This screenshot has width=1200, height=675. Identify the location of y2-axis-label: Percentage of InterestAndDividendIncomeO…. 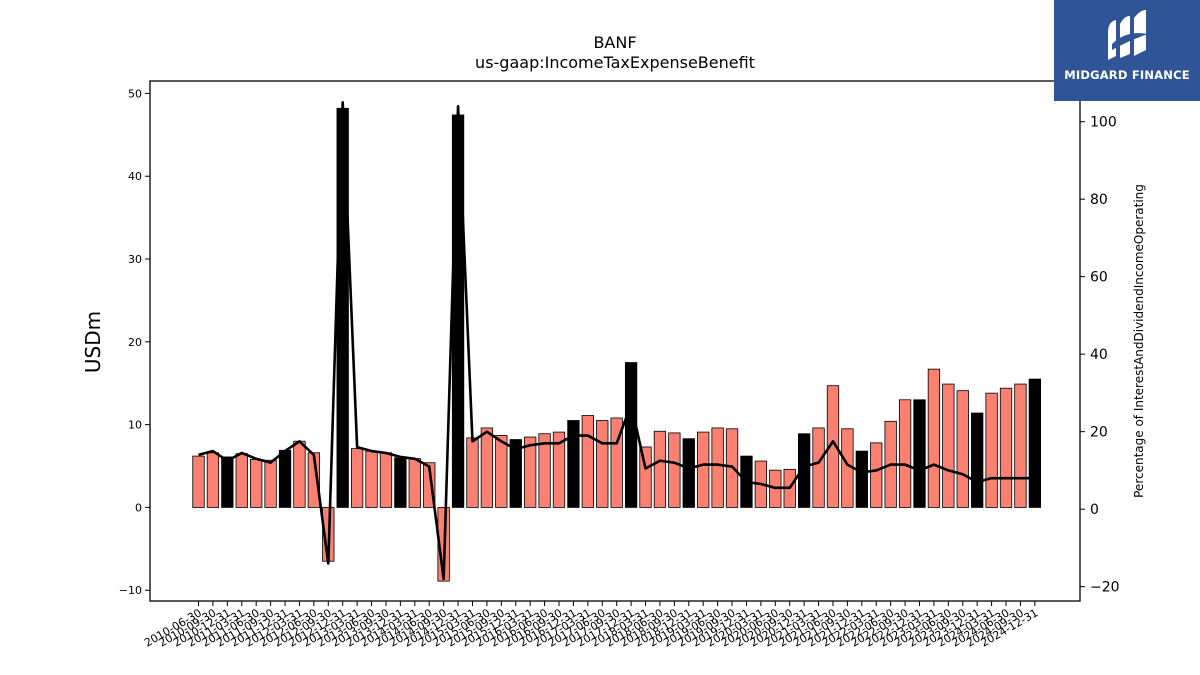
(1139, 341).